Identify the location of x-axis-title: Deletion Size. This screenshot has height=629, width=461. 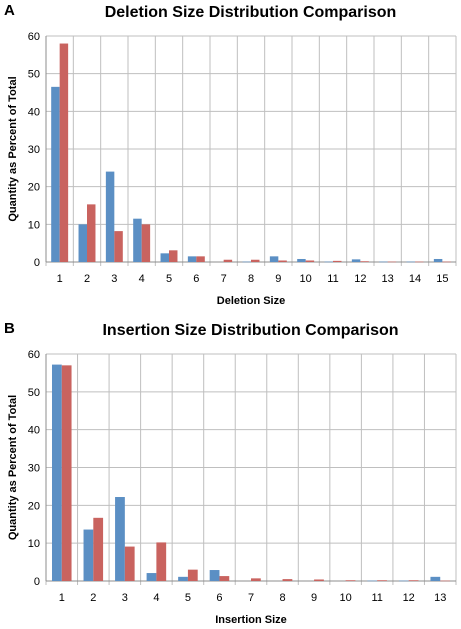
(251, 301).